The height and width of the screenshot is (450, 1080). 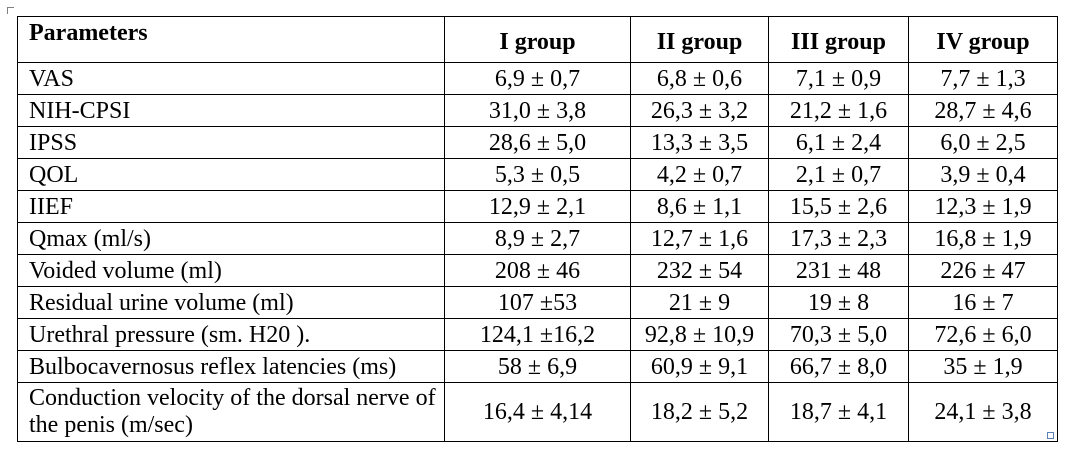 I want to click on table-resize-handle, so click(x=1050, y=435).